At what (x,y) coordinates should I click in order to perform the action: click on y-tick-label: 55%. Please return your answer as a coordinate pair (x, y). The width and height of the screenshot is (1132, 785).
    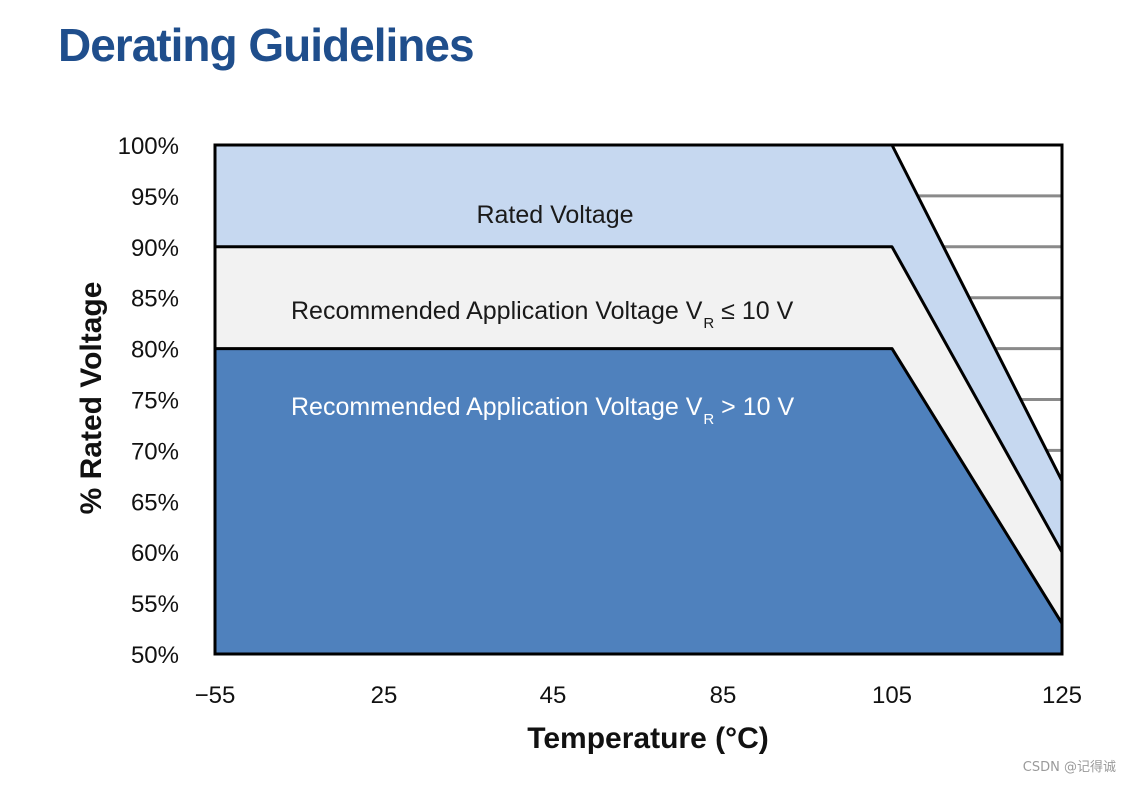
    Looking at the image, I should click on (155, 604).